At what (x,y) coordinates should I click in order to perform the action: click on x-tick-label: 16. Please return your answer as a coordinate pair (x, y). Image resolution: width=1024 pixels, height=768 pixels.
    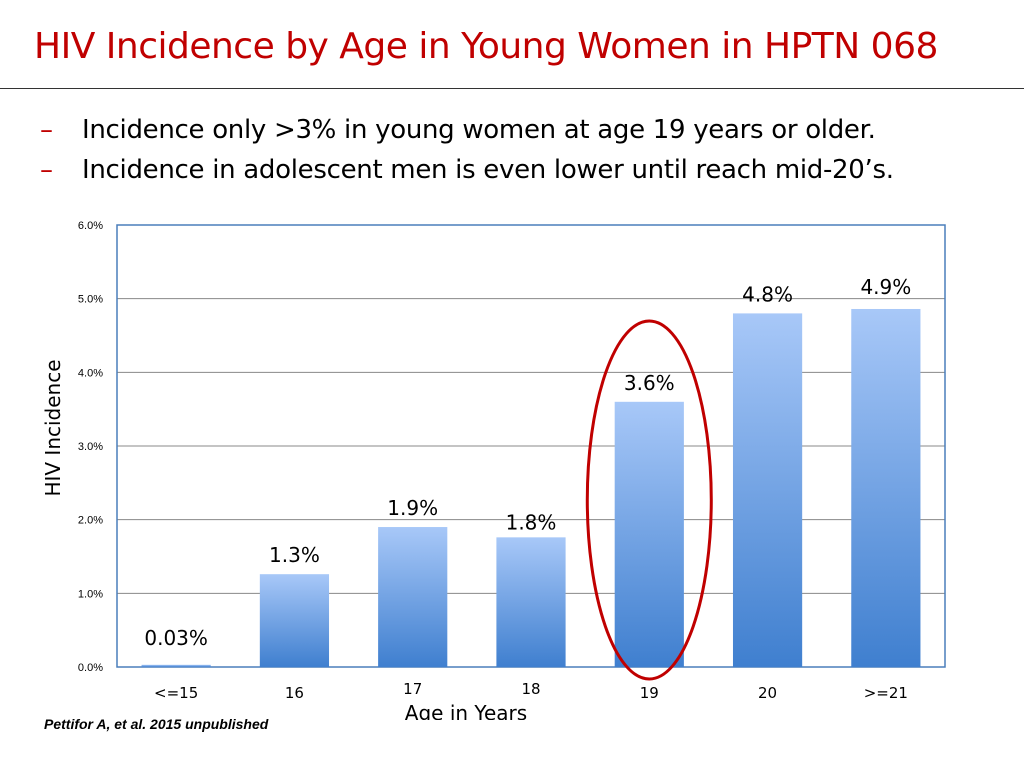
    Looking at the image, I should click on (294, 693).